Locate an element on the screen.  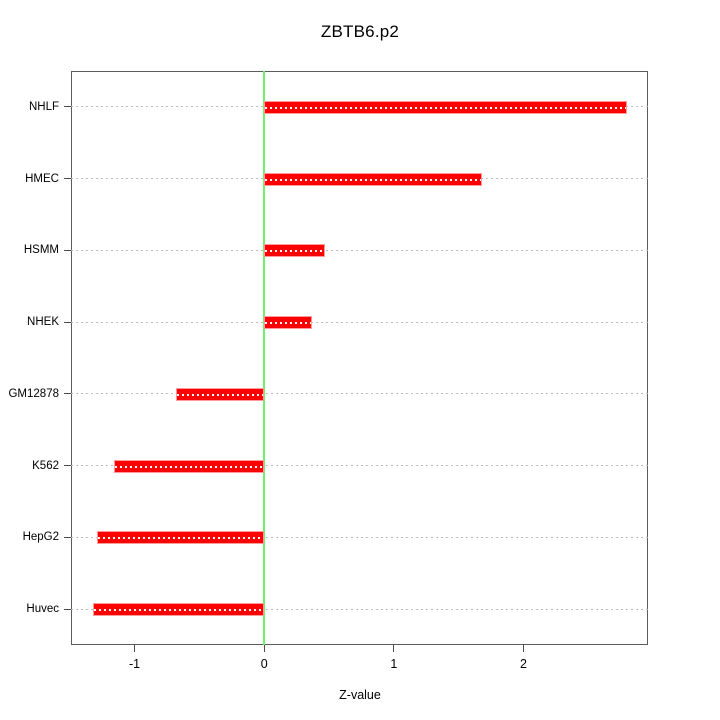
bar-hsmm is located at coordinates (295, 251).